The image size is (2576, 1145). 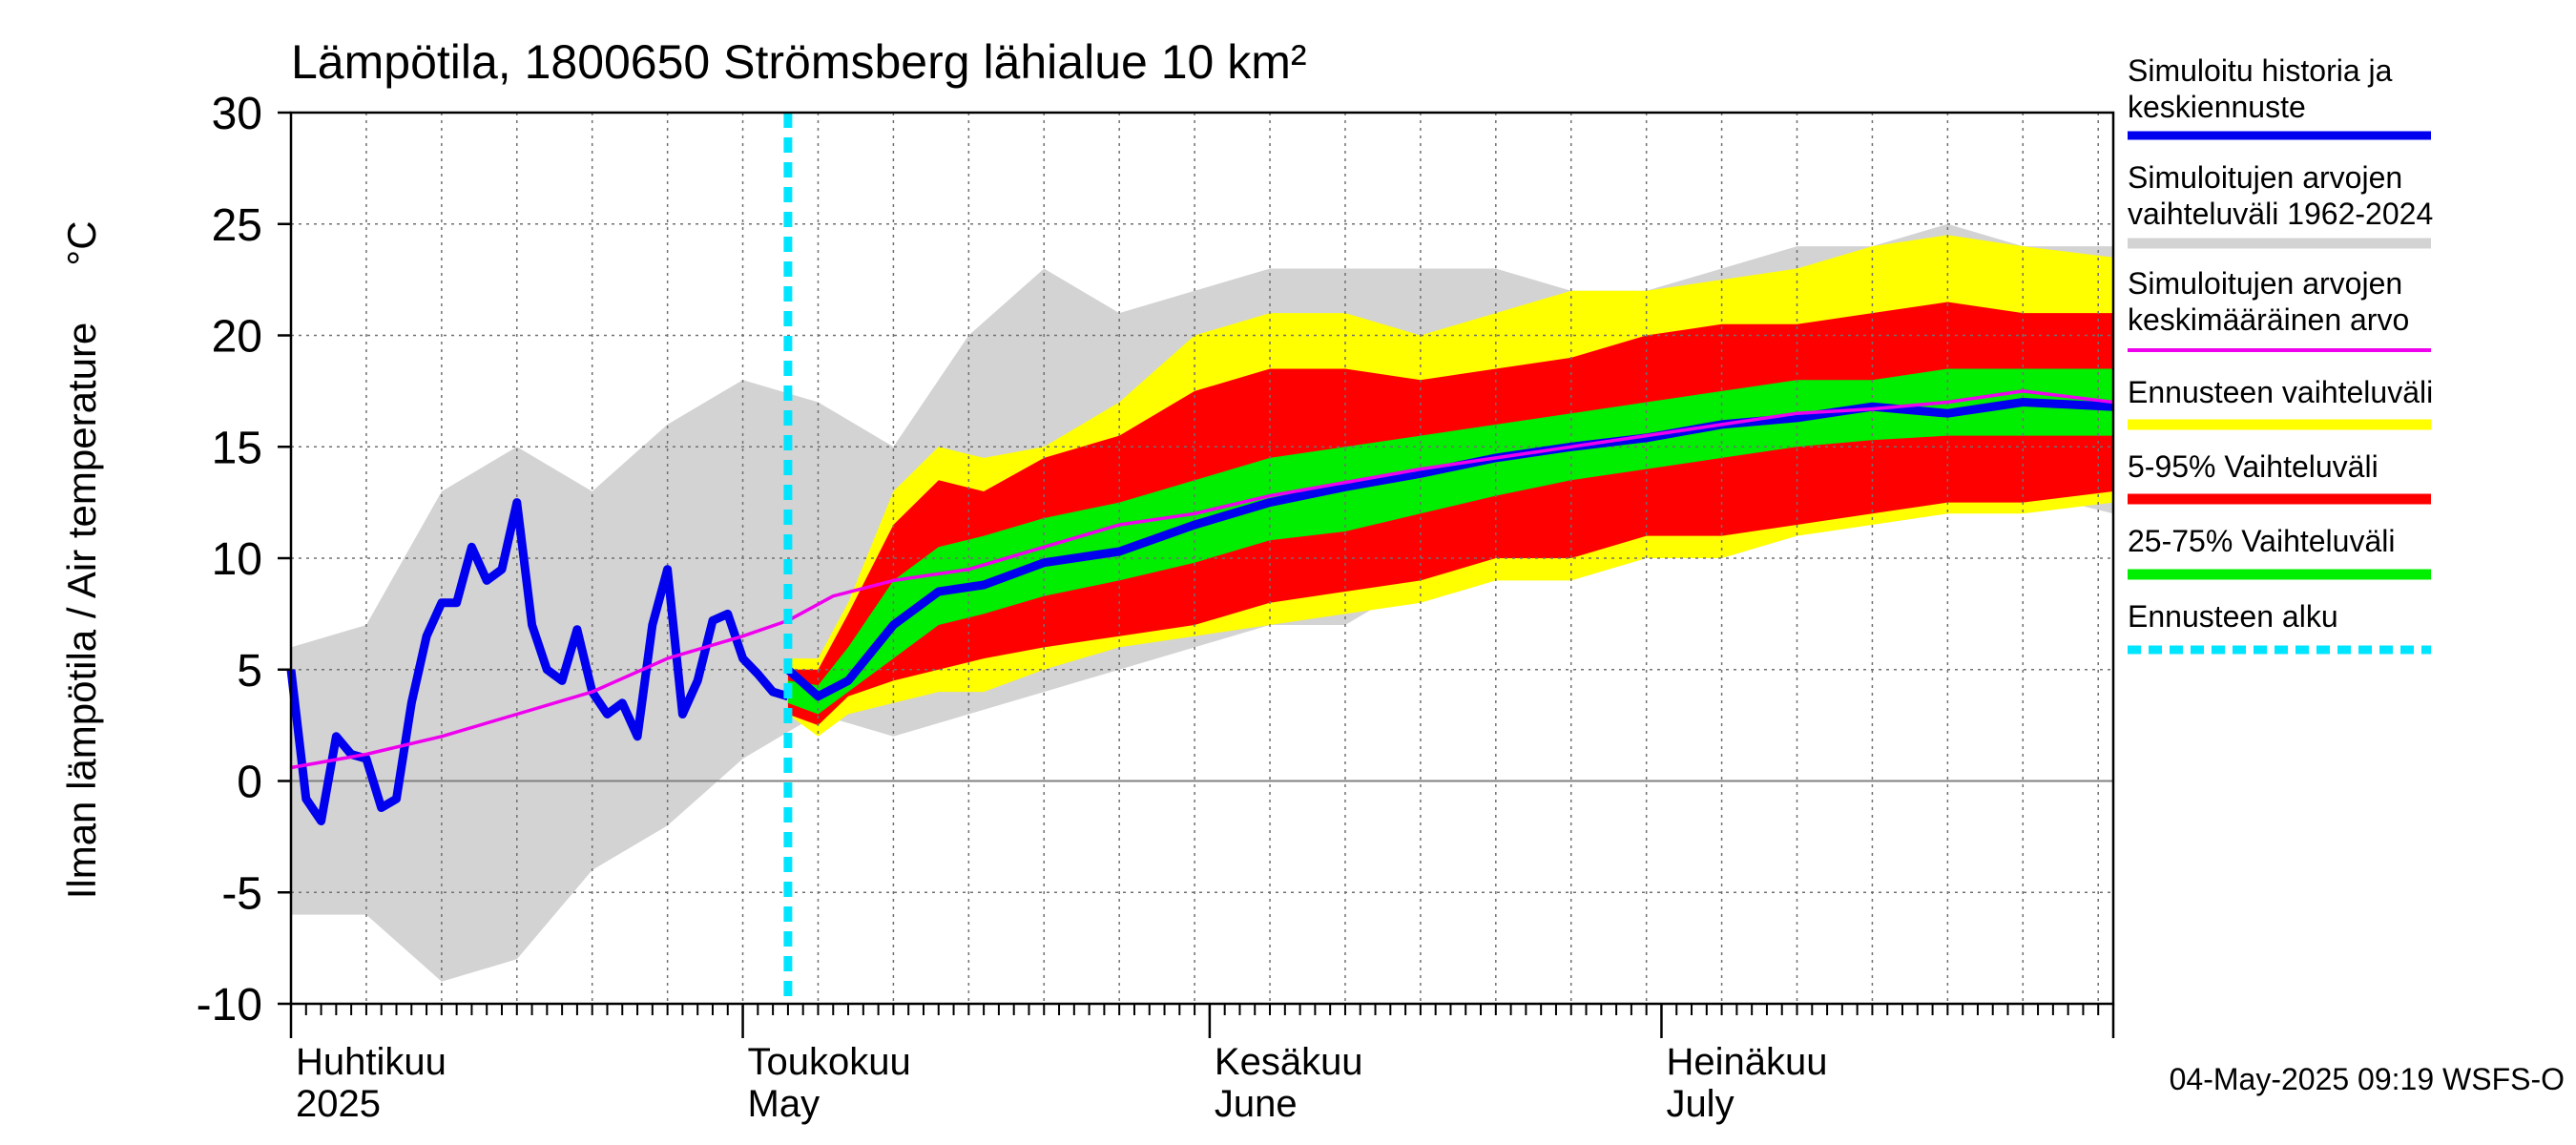 I want to click on y-tick-label: 0, so click(x=249, y=783).